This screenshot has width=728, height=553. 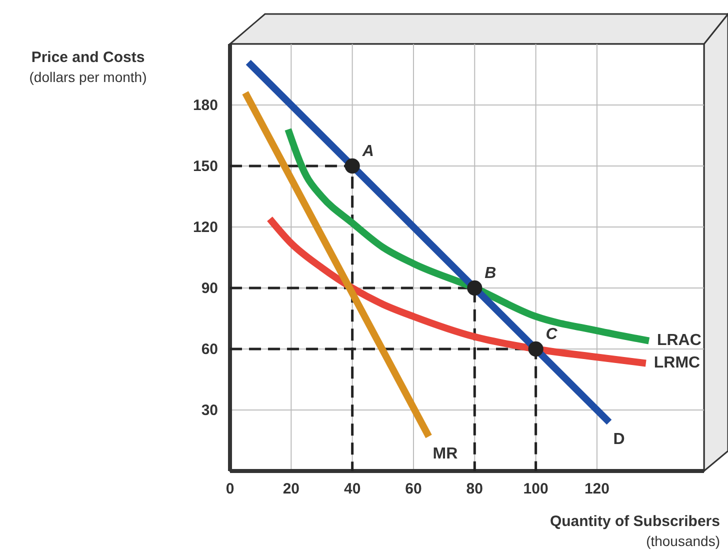 What do you see at coordinates (552, 334) in the screenshot?
I see `annotation: C` at bounding box center [552, 334].